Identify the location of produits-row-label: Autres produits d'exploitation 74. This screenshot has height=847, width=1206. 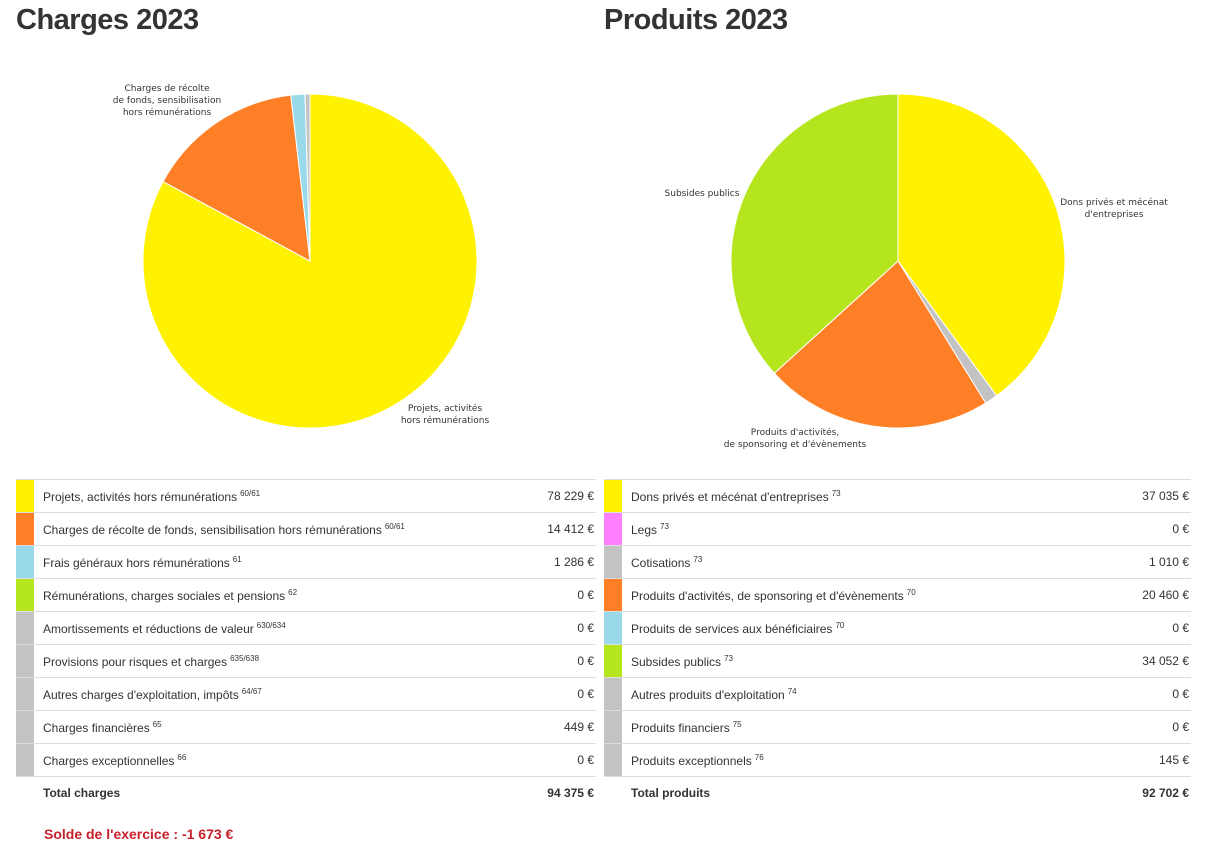
(866, 694).